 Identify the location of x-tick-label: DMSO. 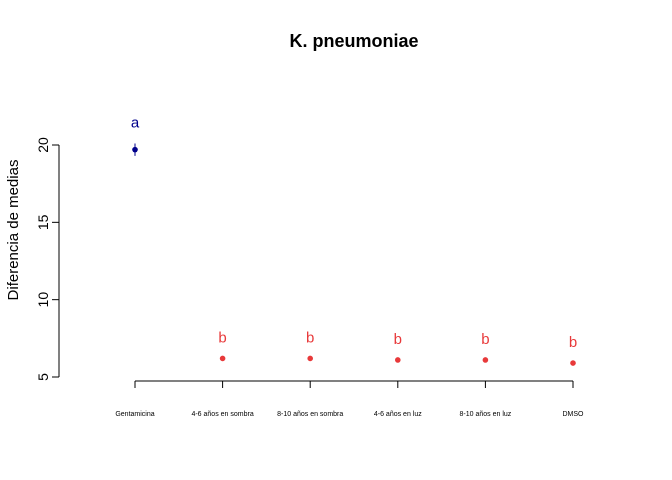
(574, 414).